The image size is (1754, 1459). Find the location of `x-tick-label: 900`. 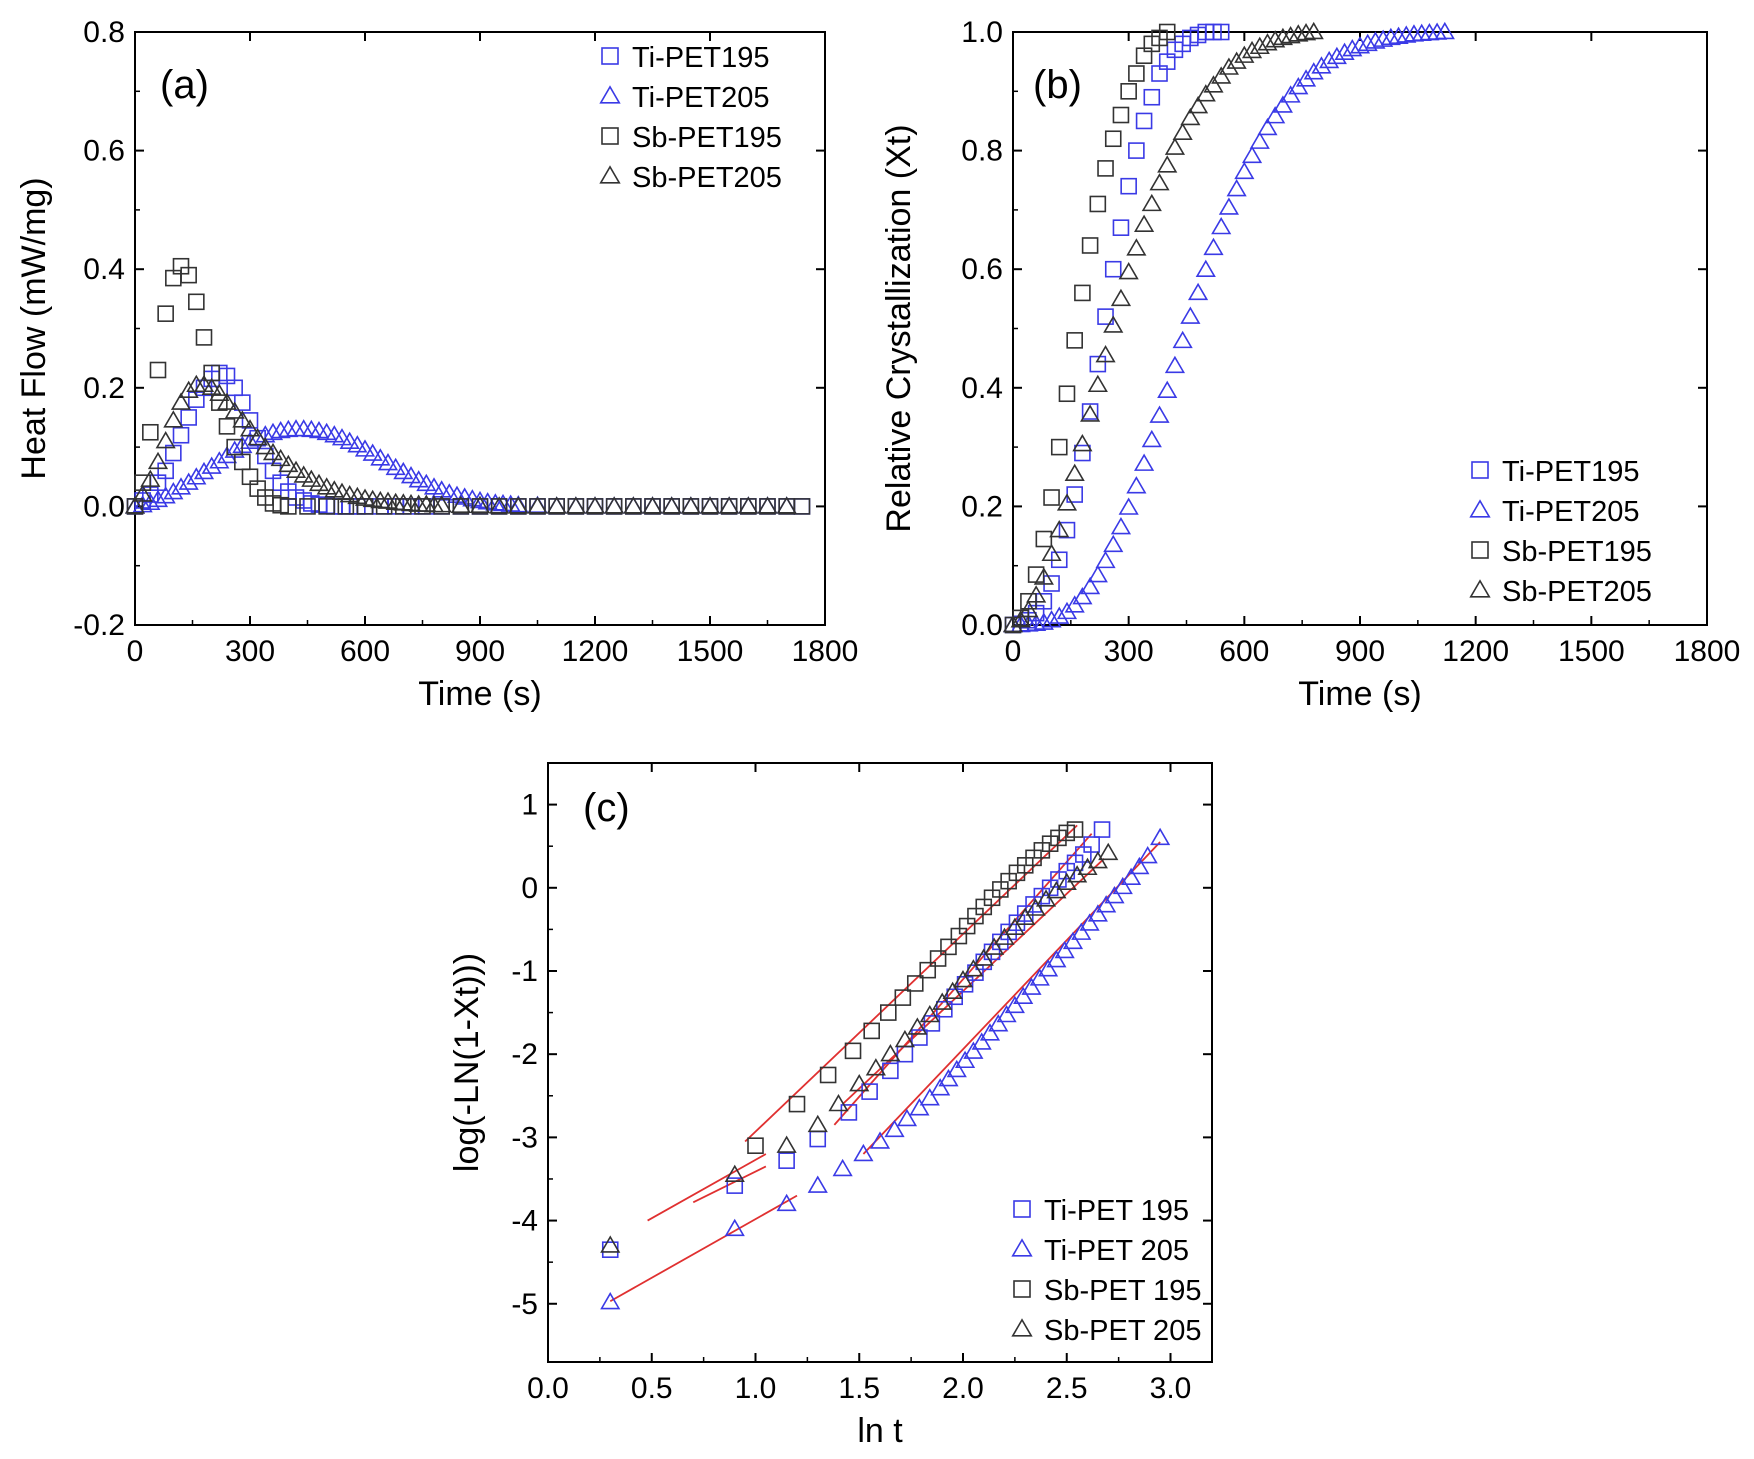

x-tick-label: 900 is located at coordinates (1360, 651).